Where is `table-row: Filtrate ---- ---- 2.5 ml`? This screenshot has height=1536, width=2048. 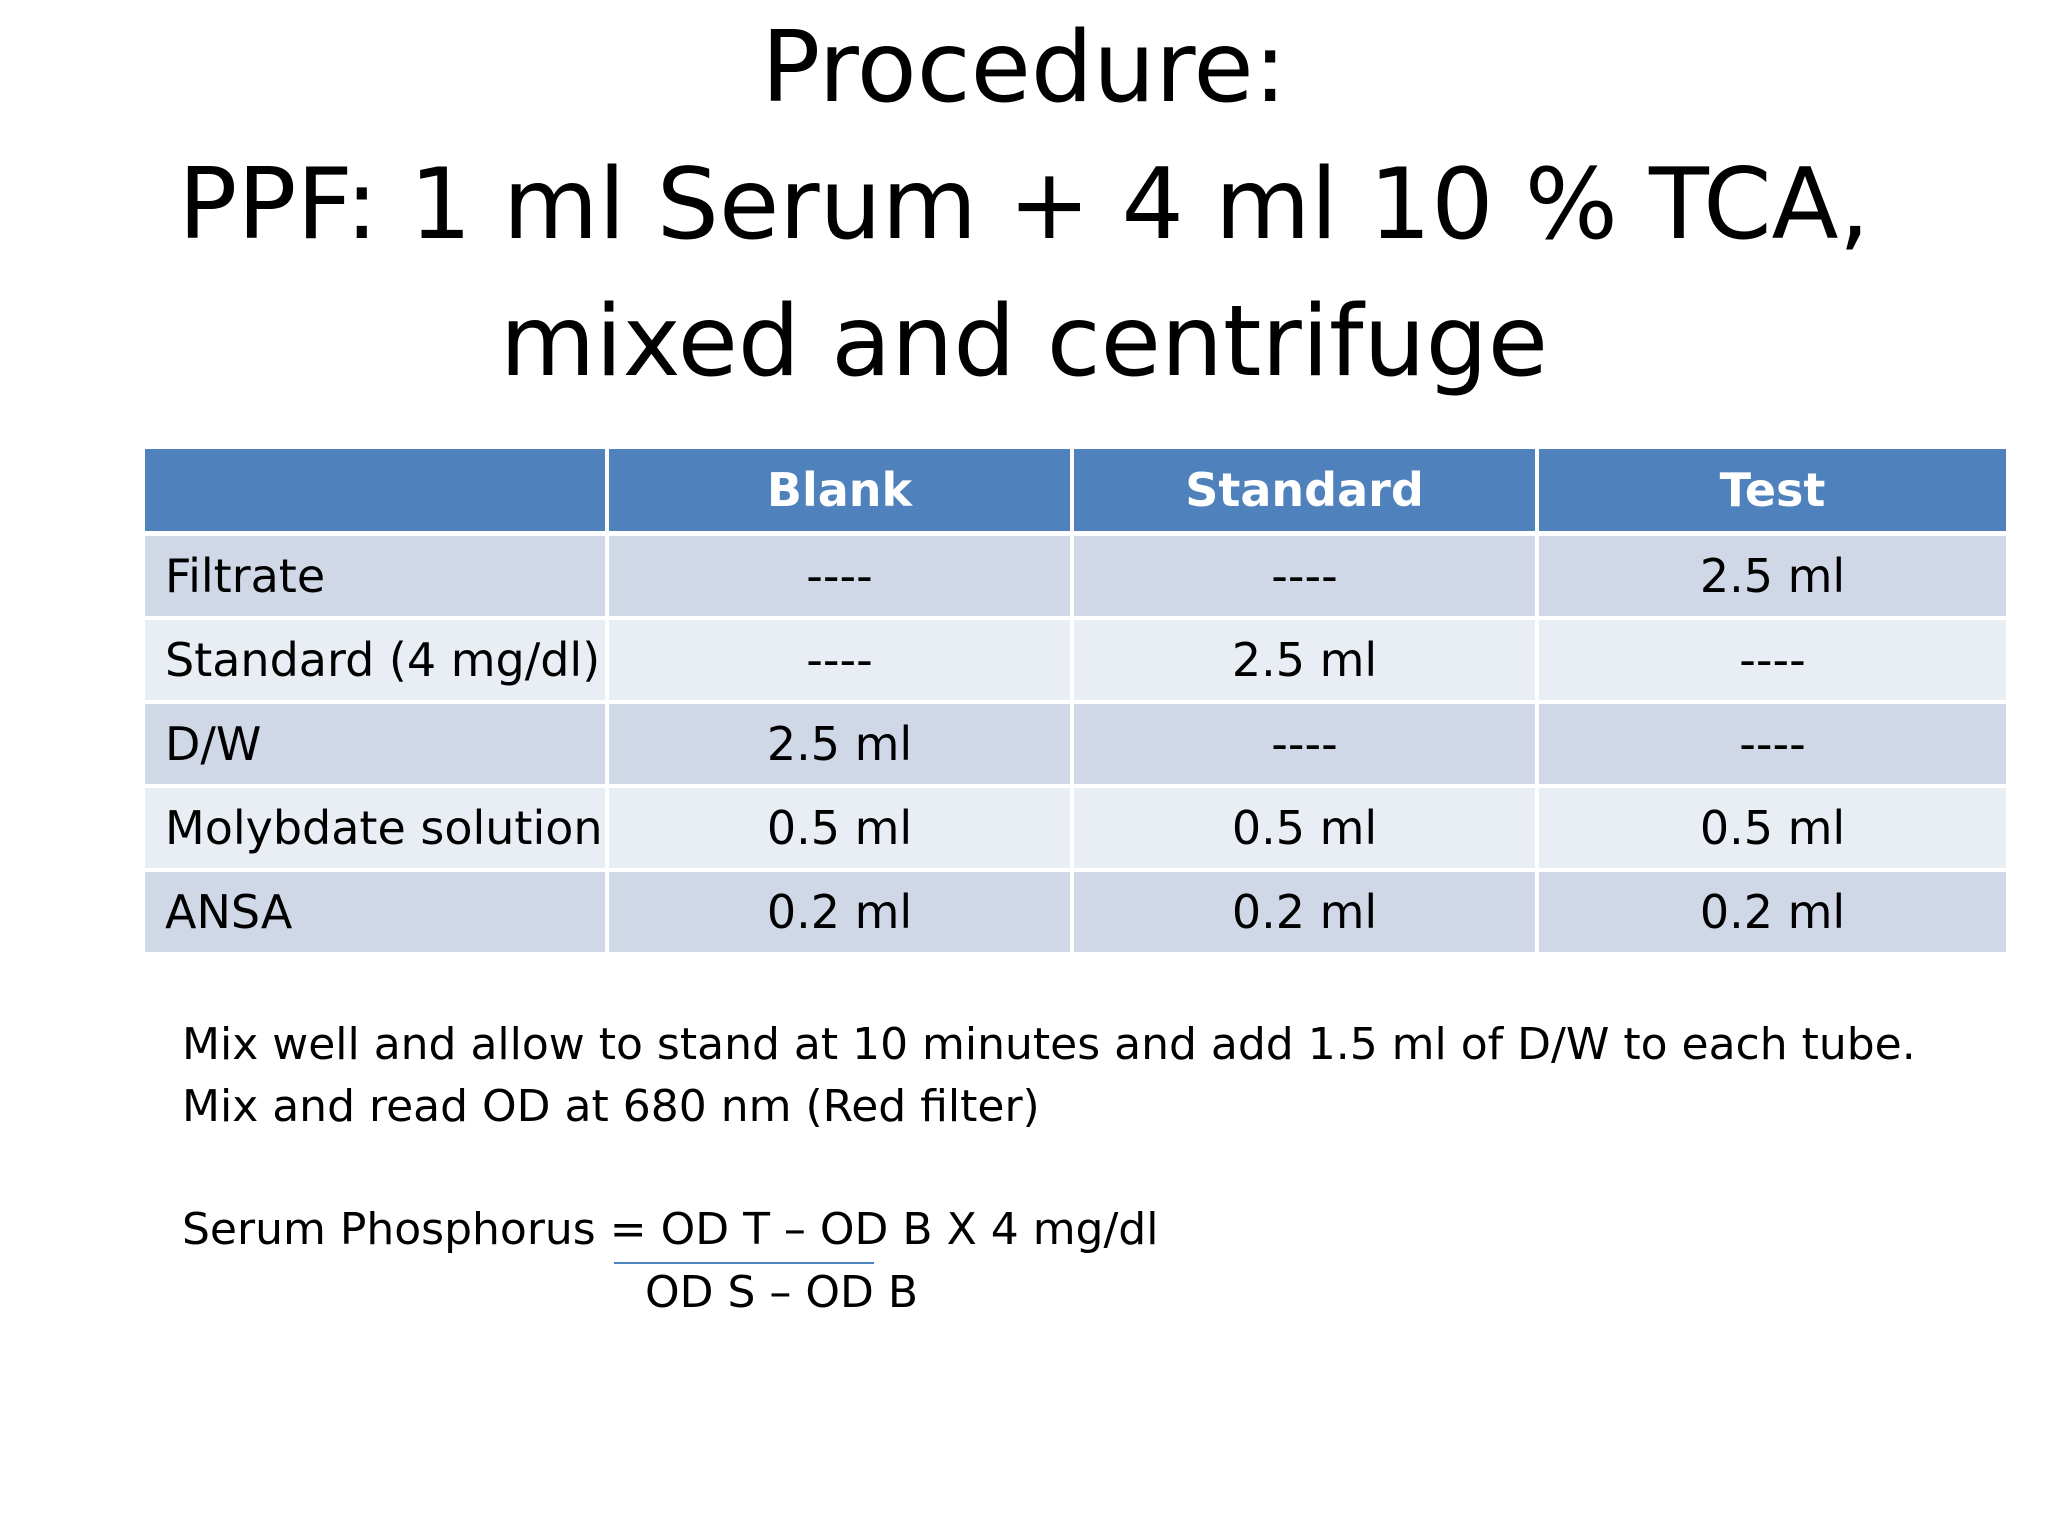 table-row: Filtrate ---- ---- 2.5 ml is located at coordinates (1075, 578).